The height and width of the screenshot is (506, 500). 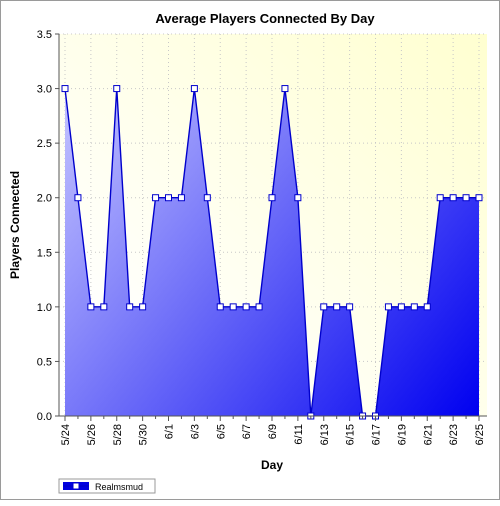 I want to click on y-tick-label: 0.5, so click(x=44, y=362).